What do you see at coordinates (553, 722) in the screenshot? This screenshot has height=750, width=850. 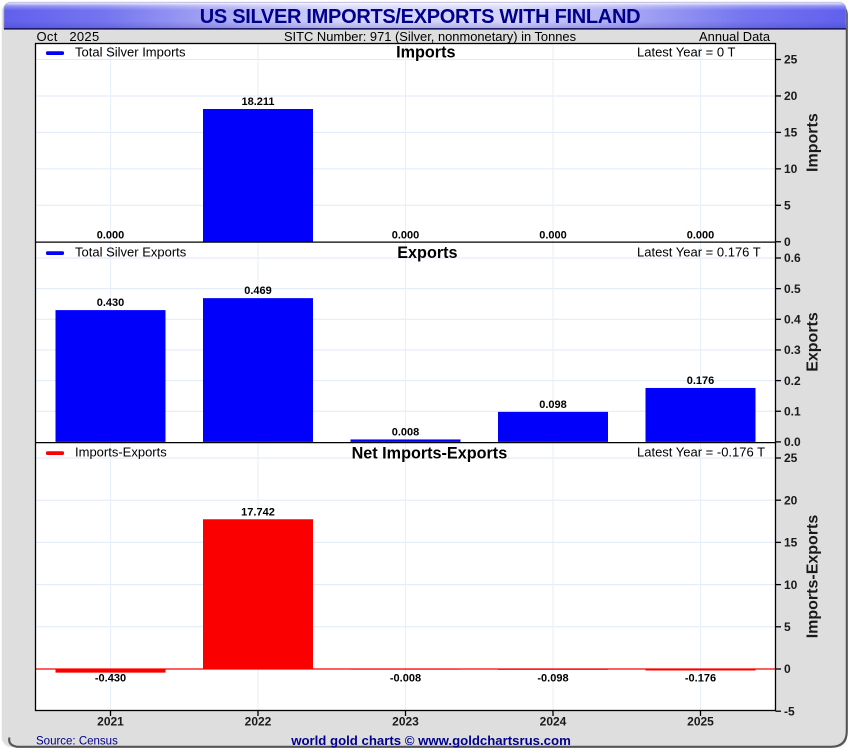 I see `svg-text: 2024` at bounding box center [553, 722].